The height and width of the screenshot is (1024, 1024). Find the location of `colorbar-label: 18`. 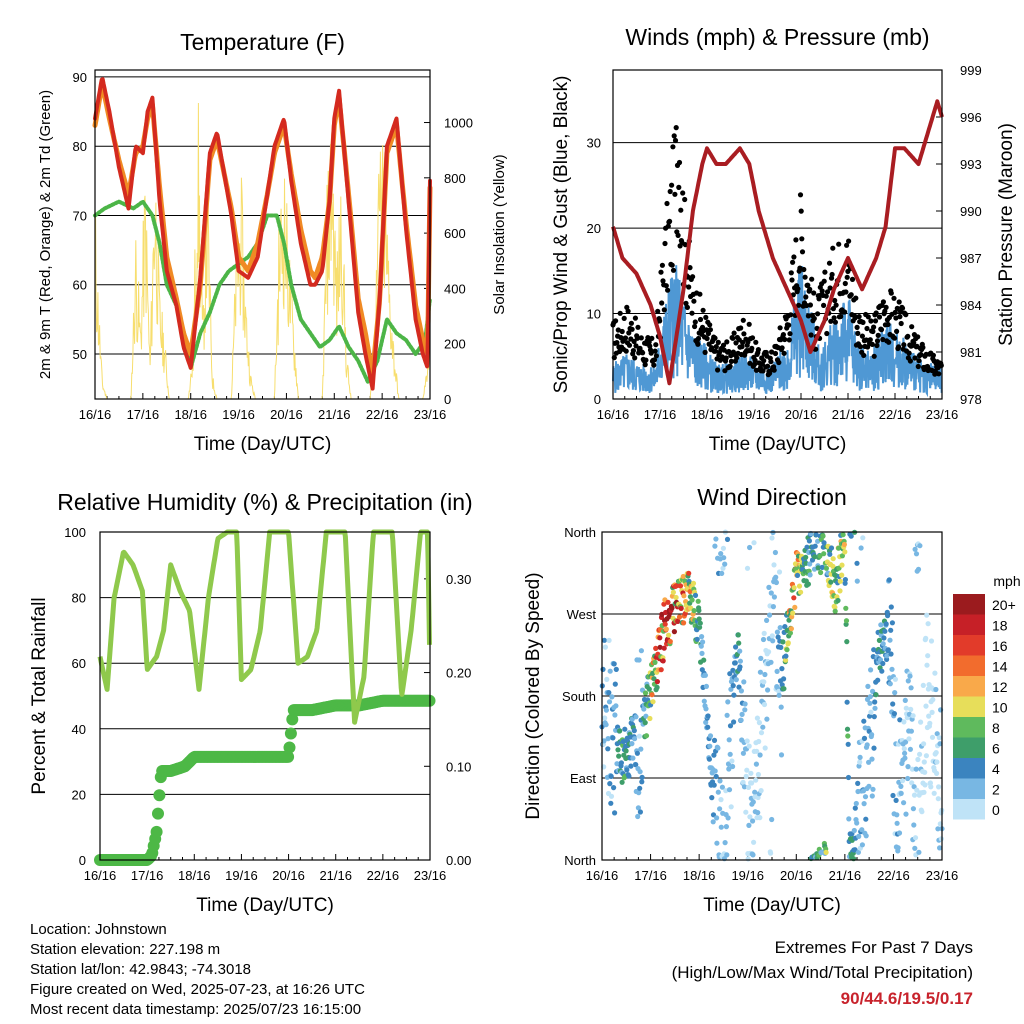

colorbar-label: 18 is located at coordinates (1000, 626).